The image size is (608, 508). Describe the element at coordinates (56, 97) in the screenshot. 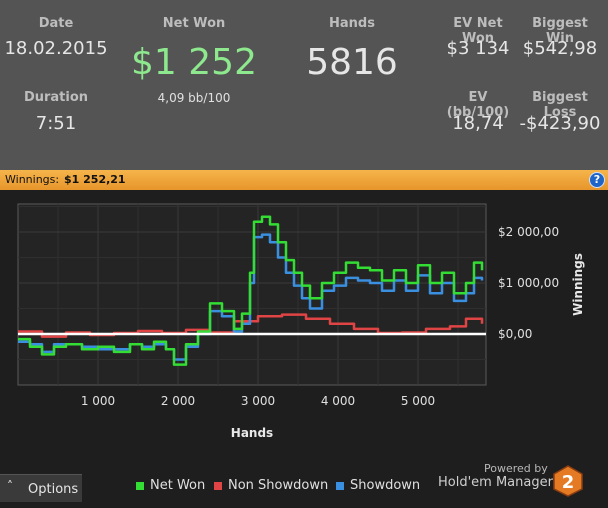

I see `duration-label: Duration` at that location.